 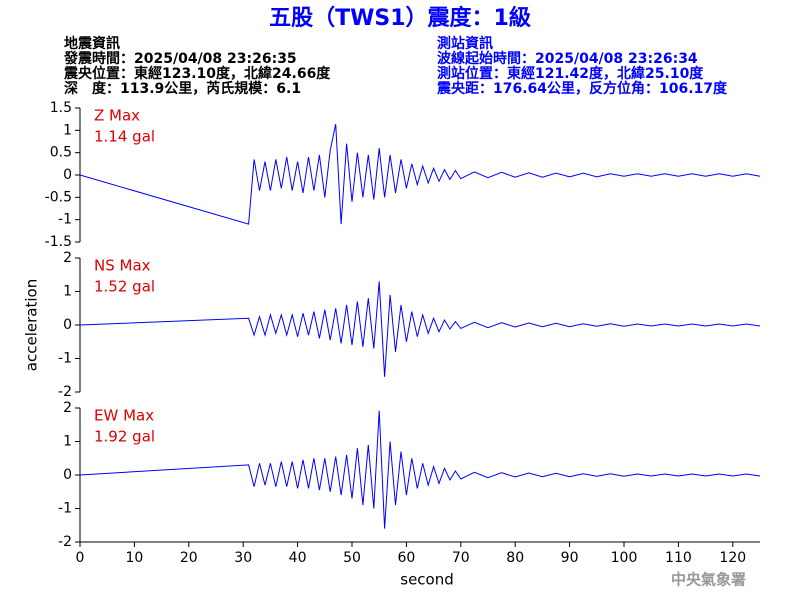 I want to click on x-tick-label: 60, so click(x=406, y=558).